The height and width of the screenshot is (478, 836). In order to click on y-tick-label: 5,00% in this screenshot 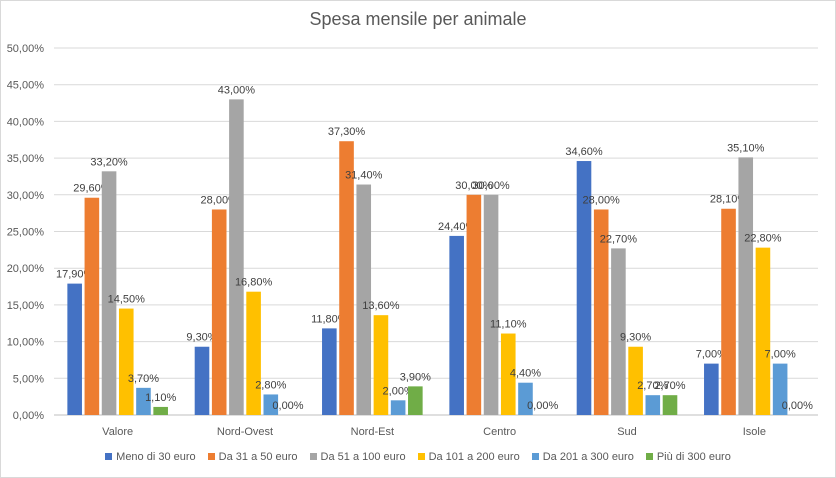, I will do `click(28, 379)`.